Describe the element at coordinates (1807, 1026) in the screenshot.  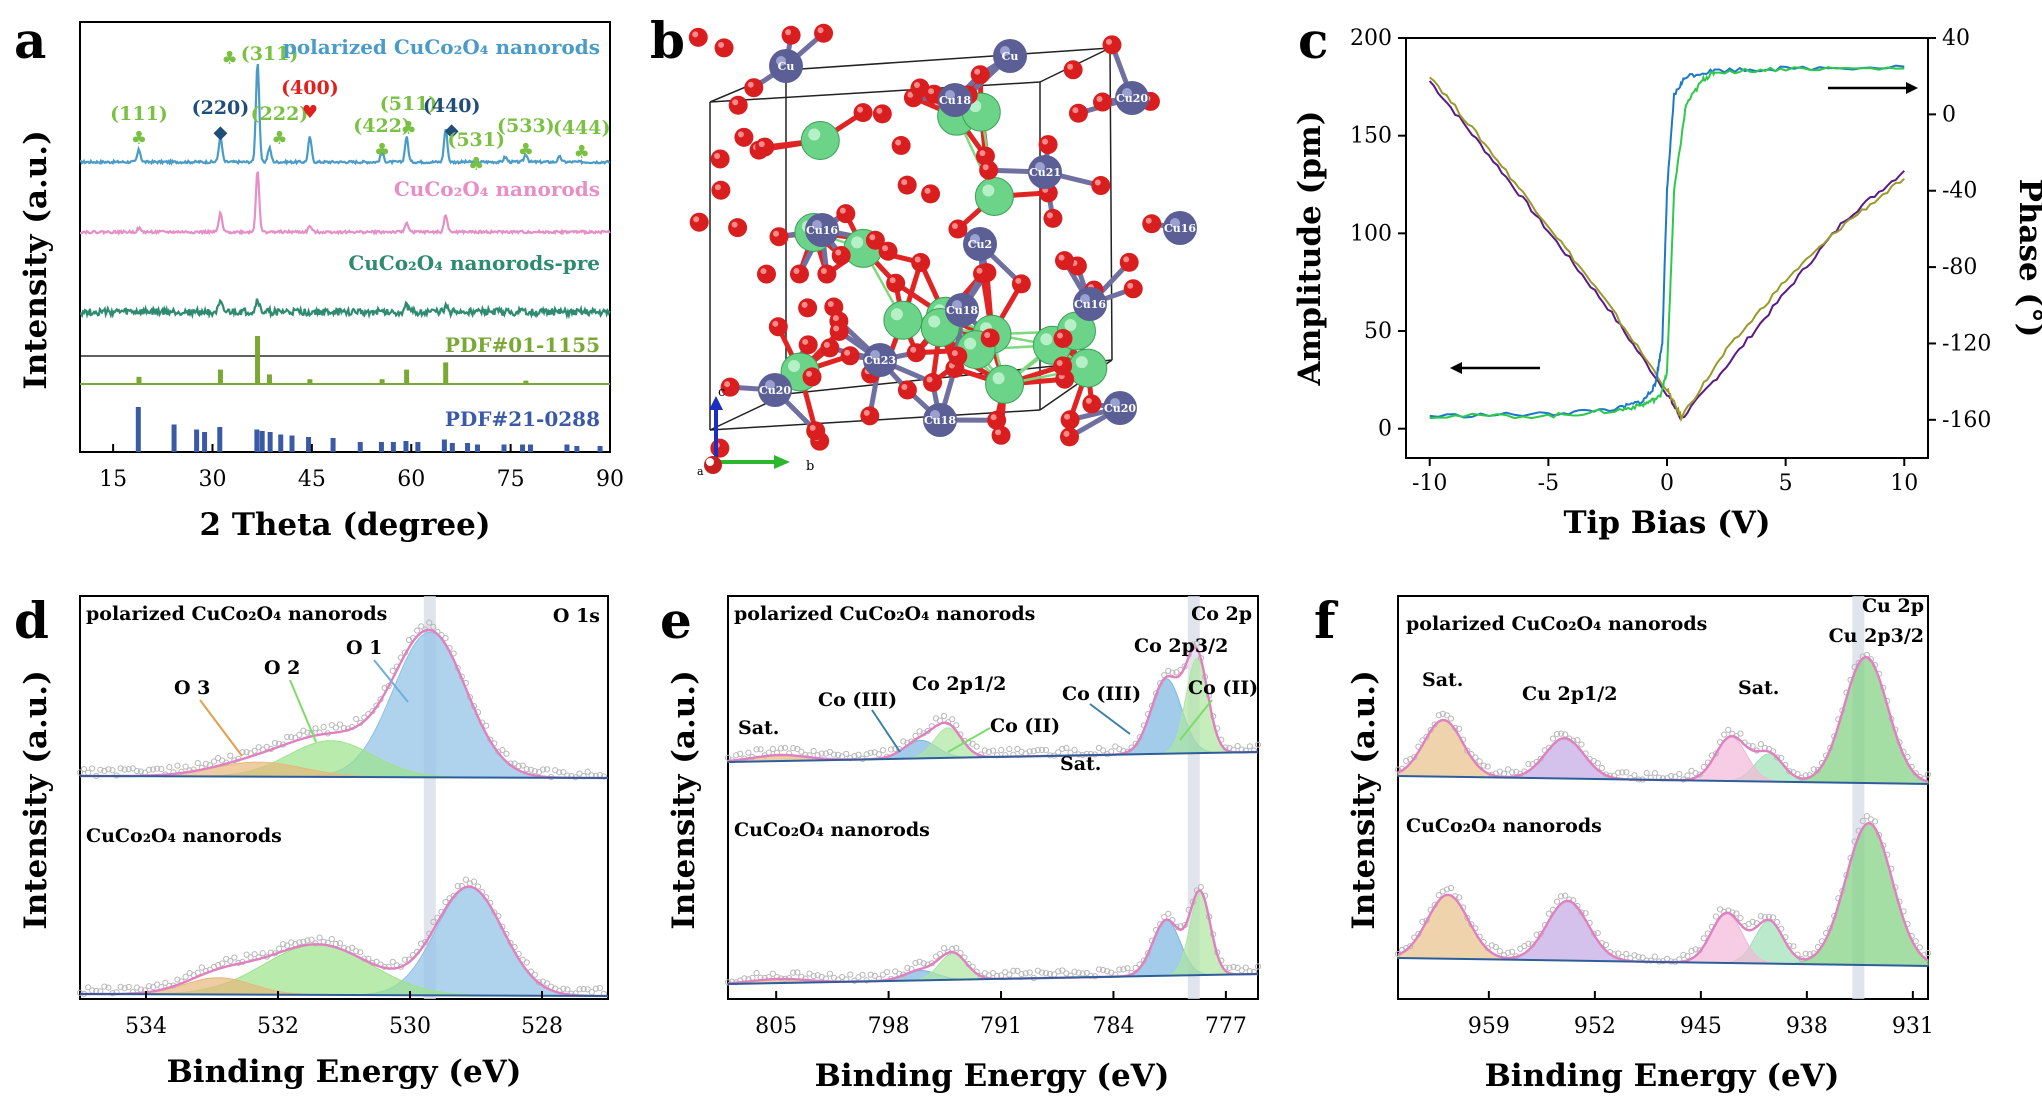
I see `x-tick-label: 938` at that location.